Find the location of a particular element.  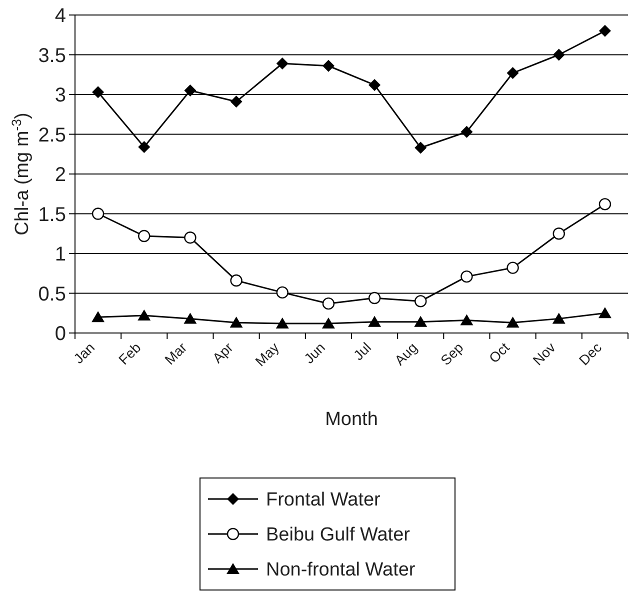

y-tick-label: 2 is located at coordinates (60, 175).